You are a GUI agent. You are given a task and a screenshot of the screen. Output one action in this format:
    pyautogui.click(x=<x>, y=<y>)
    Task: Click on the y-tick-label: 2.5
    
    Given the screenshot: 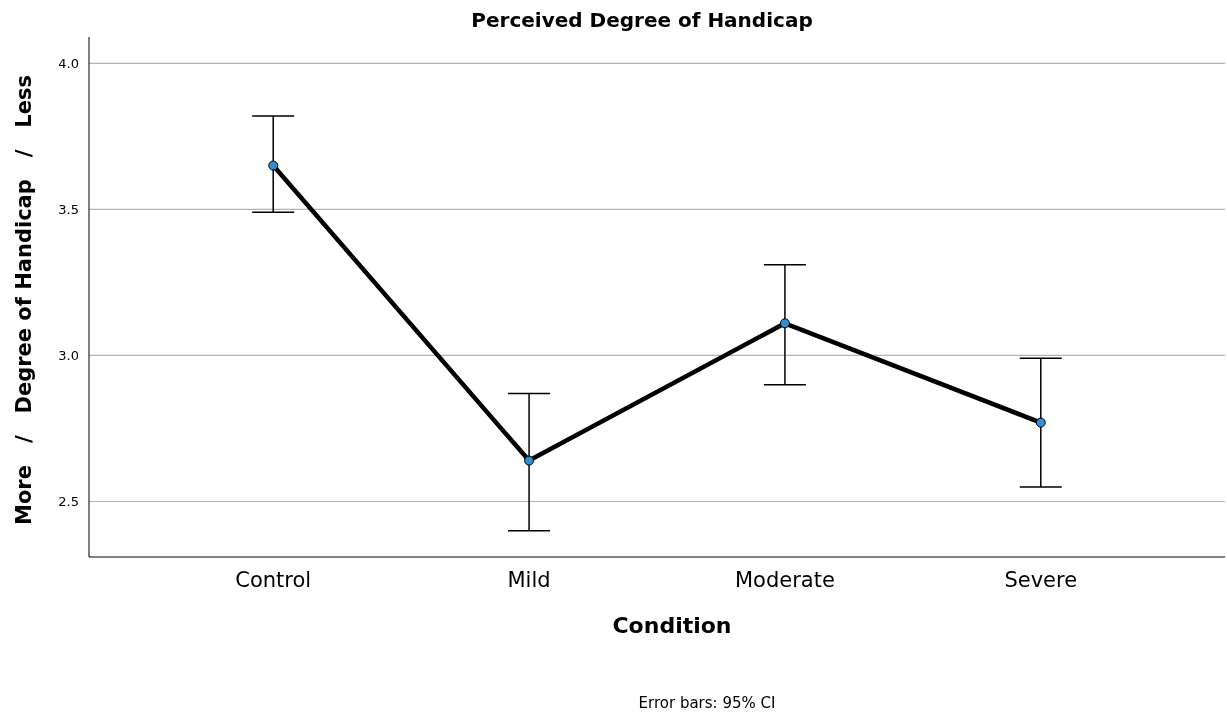 What is the action you would take?
    pyautogui.click(x=68, y=502)
    